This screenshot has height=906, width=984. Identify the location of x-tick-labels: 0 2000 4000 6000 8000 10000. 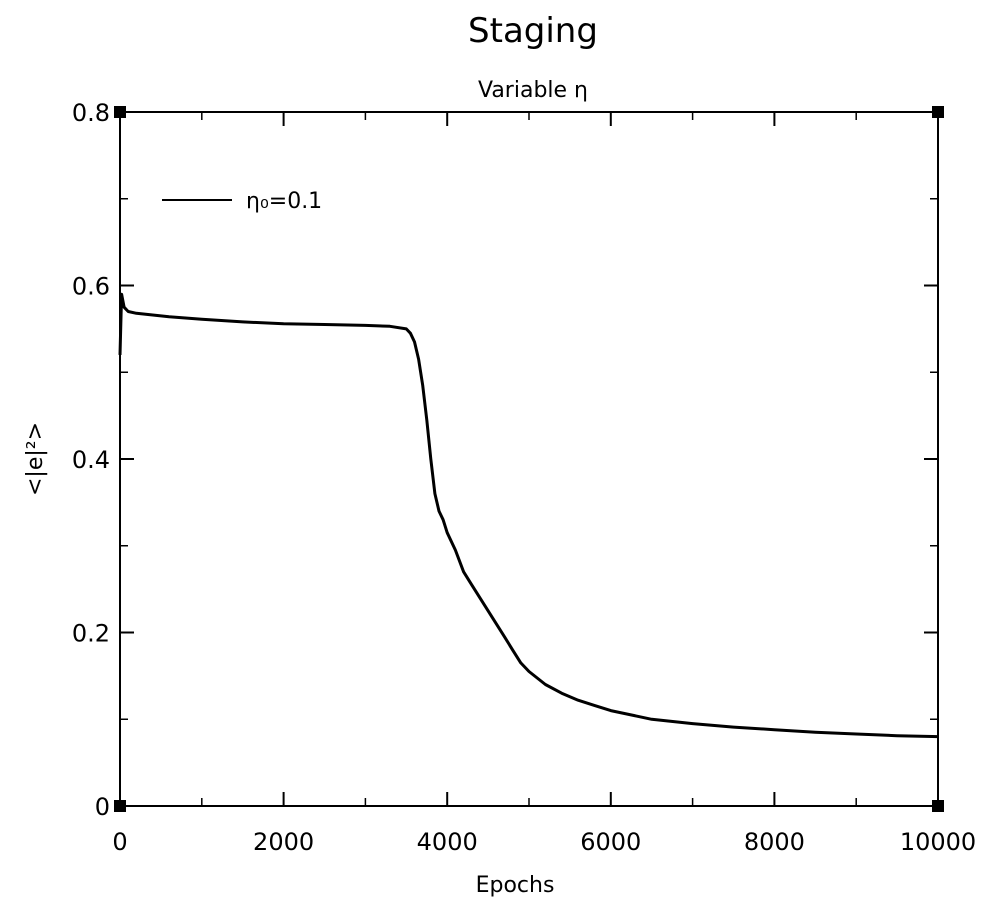
(544, 842).